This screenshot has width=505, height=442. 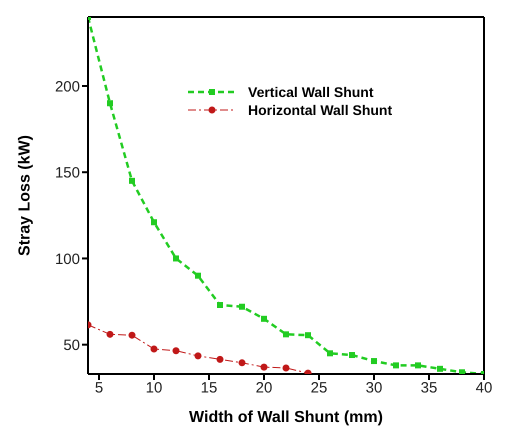 I want to click on x-tick-label: 5, so click(x=99, y=388).